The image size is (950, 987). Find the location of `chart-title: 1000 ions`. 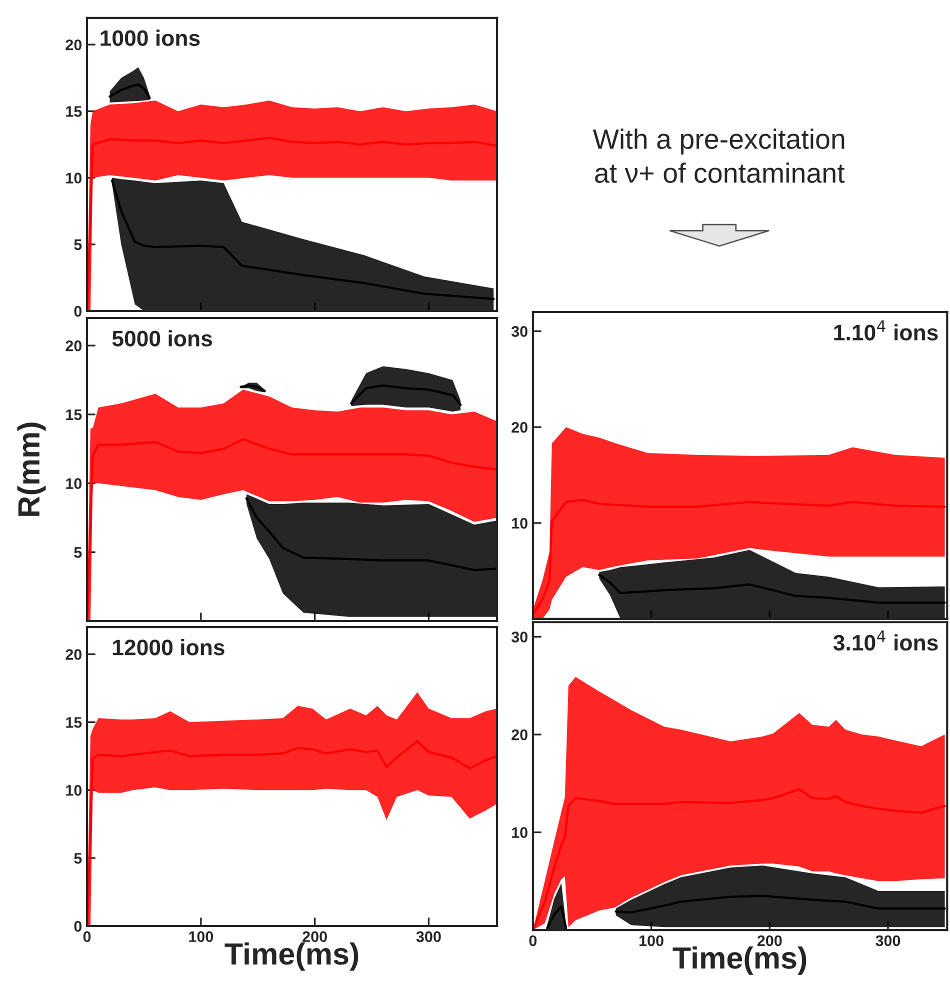

chart-title: 1000 ions is located at coordinates (150, 38).